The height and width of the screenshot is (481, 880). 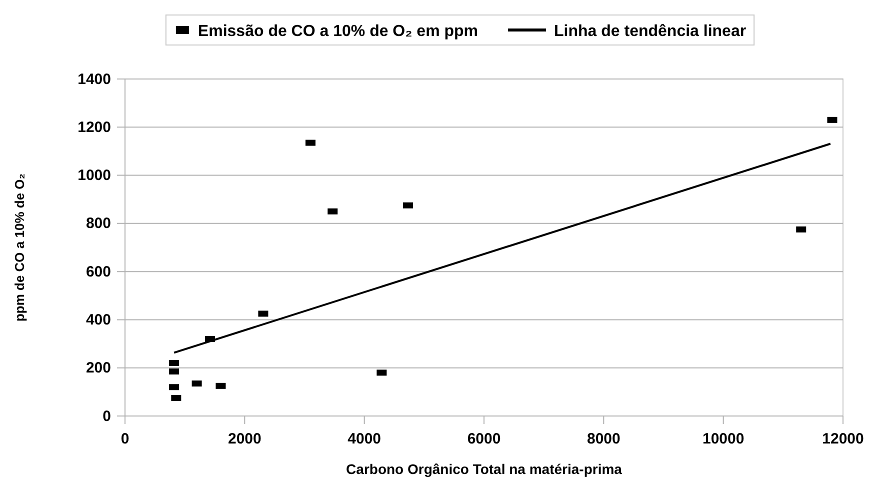 What do you see at coordinates (98, 368) in the screenshot?
I see `y-tick-label: 200` at bounding box center [98, 368].